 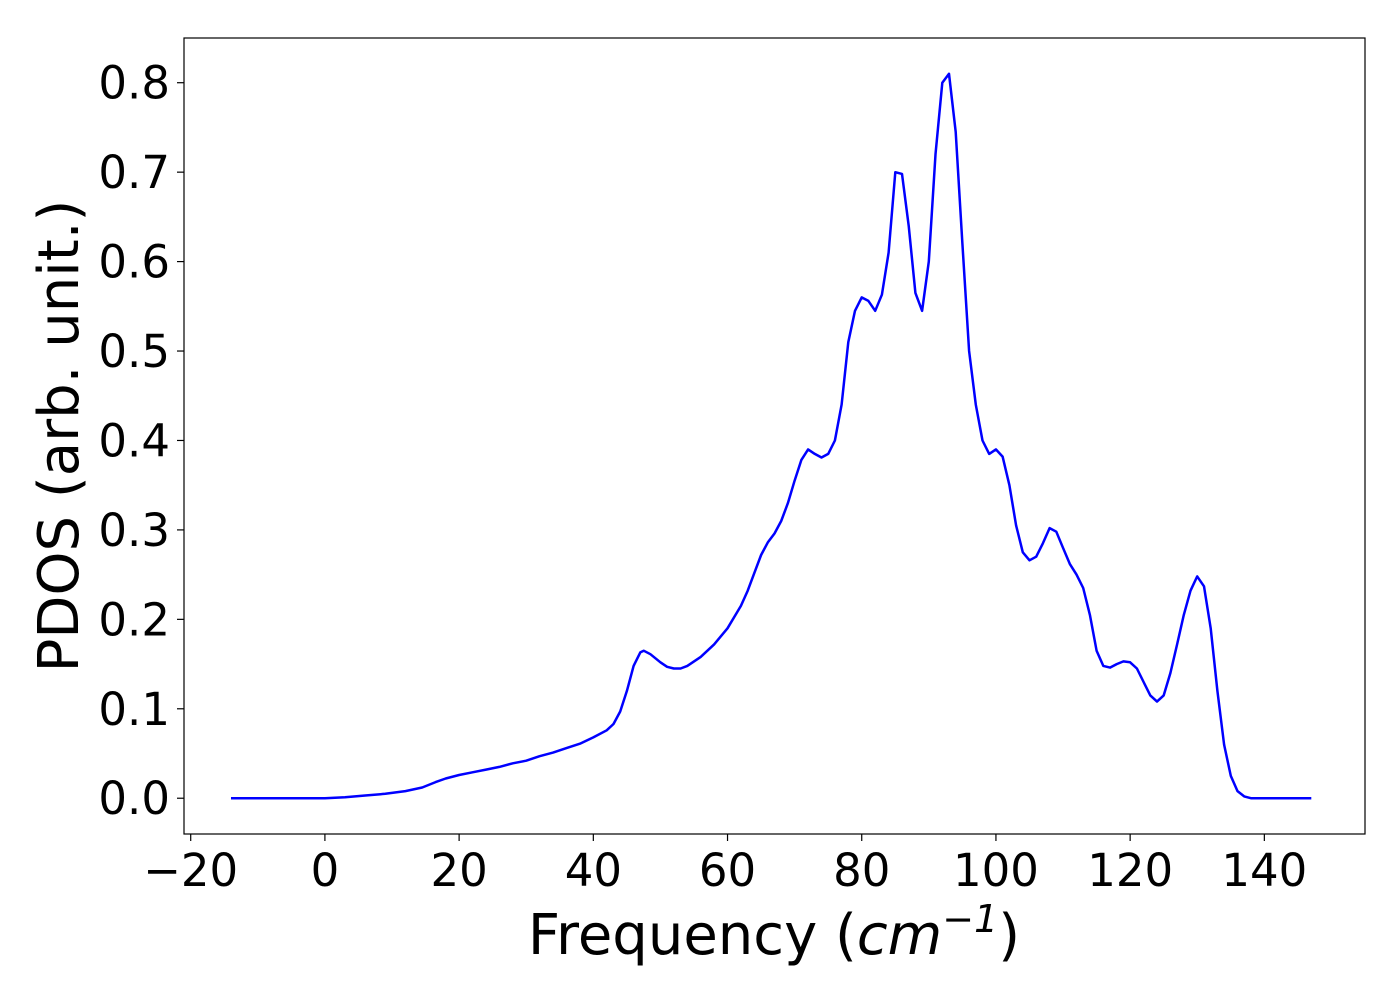 What do you see at coordinates (727, 870) in the screenshot?
I see `x-tick-label: 60` at bounding box center [727, 870].